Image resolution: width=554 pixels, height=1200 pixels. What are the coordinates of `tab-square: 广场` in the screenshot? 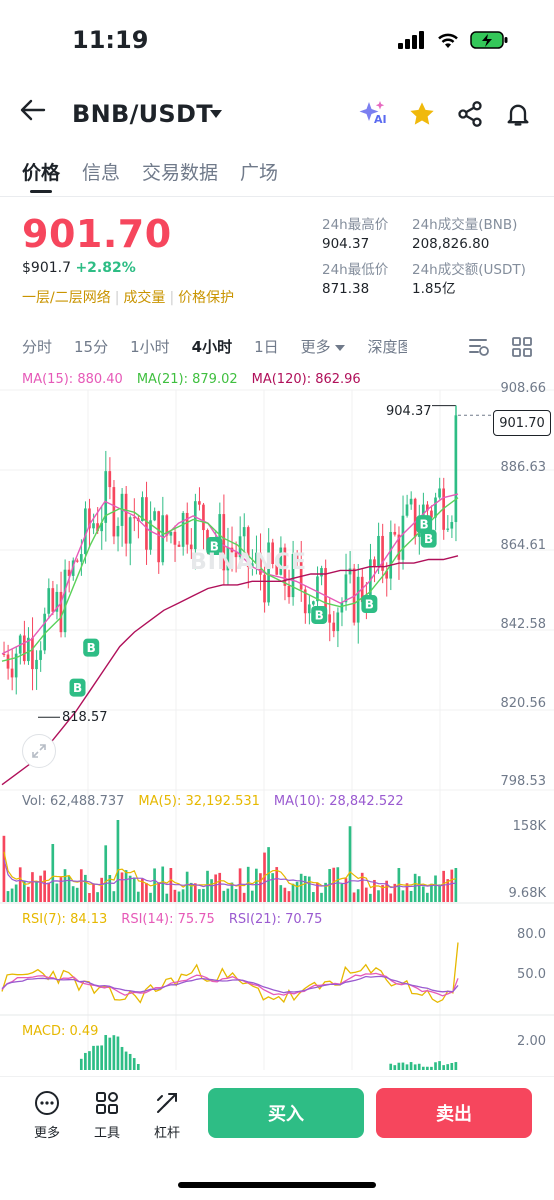 It's located at (259, 173).